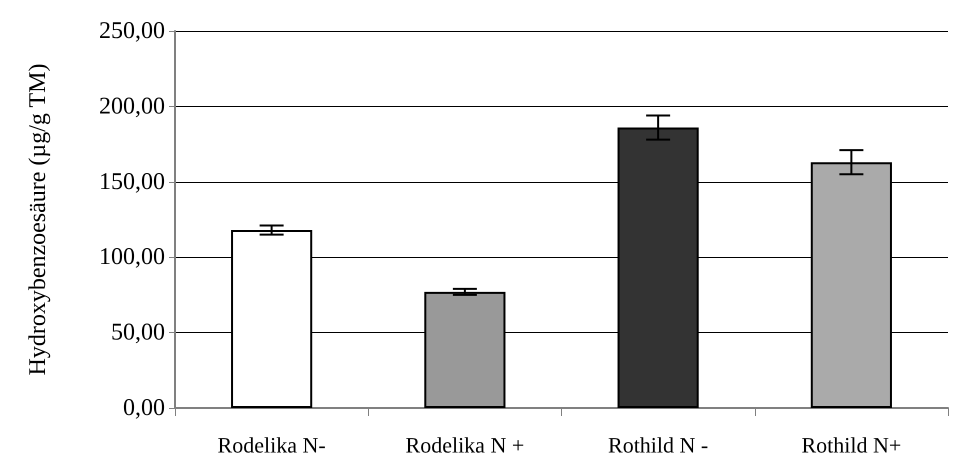 The width and height of the screenshot is (964, 475). Describe the element at coordinates (658, 445) in the screenshot. I see `x-tick-label: Rothild N -` at that location.